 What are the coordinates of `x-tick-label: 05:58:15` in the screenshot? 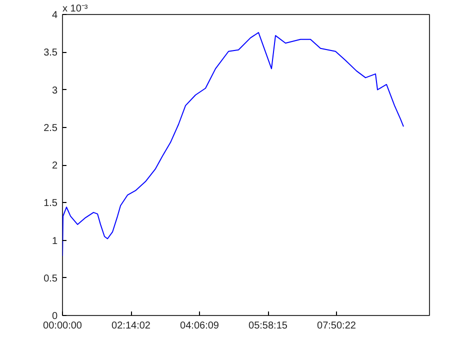 It's located at (268, 326).